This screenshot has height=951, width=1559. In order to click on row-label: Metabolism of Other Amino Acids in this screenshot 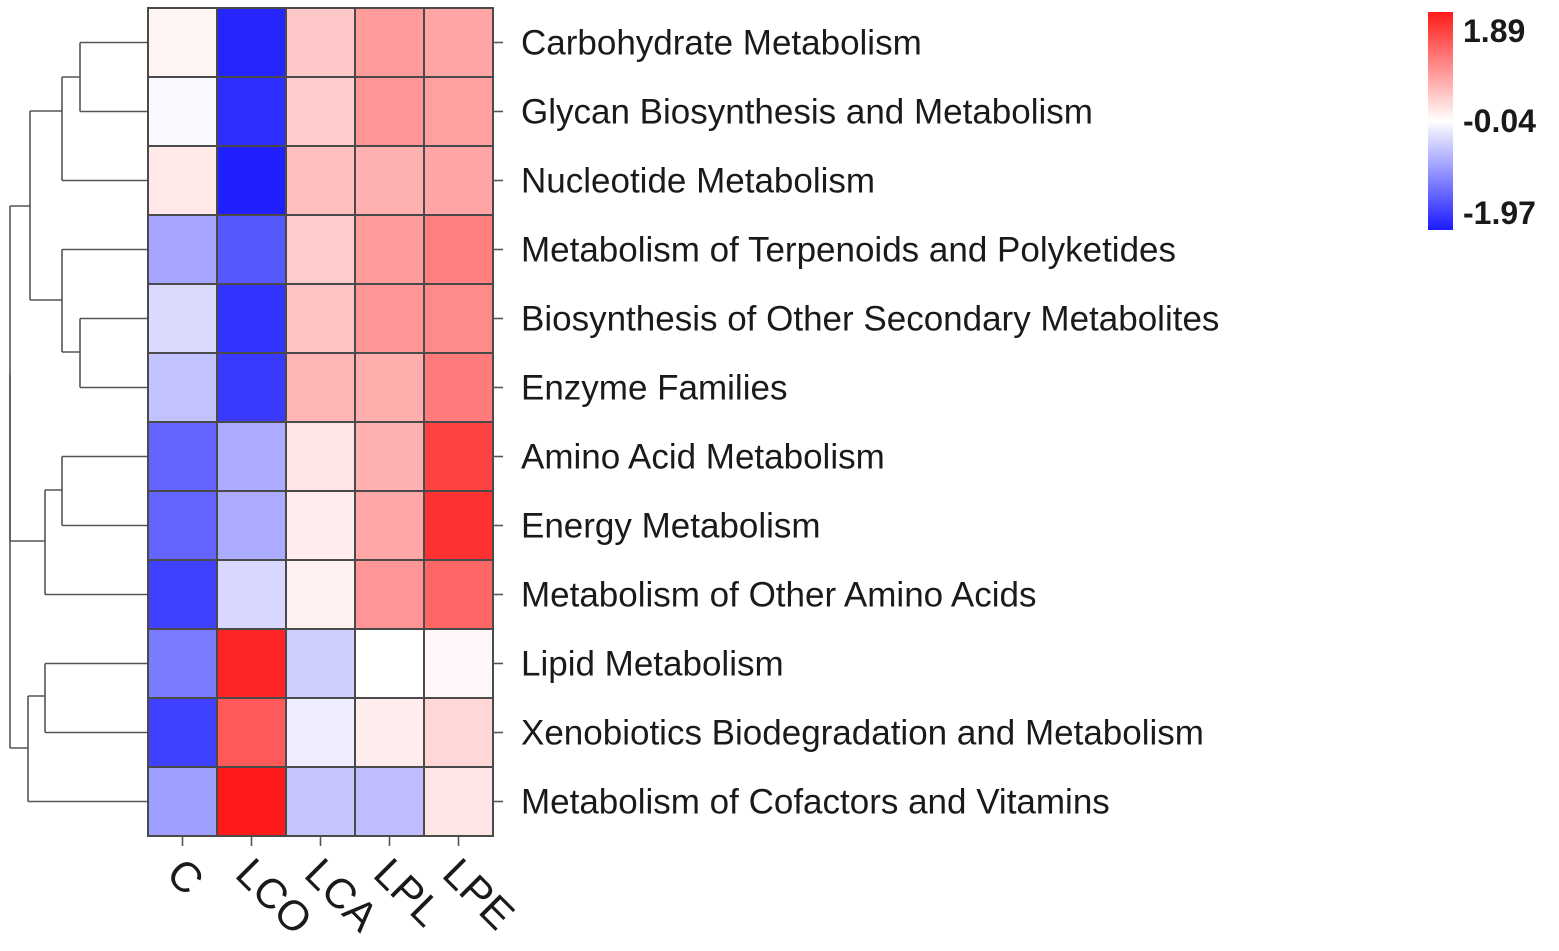, I will do `click(779, 595)`.